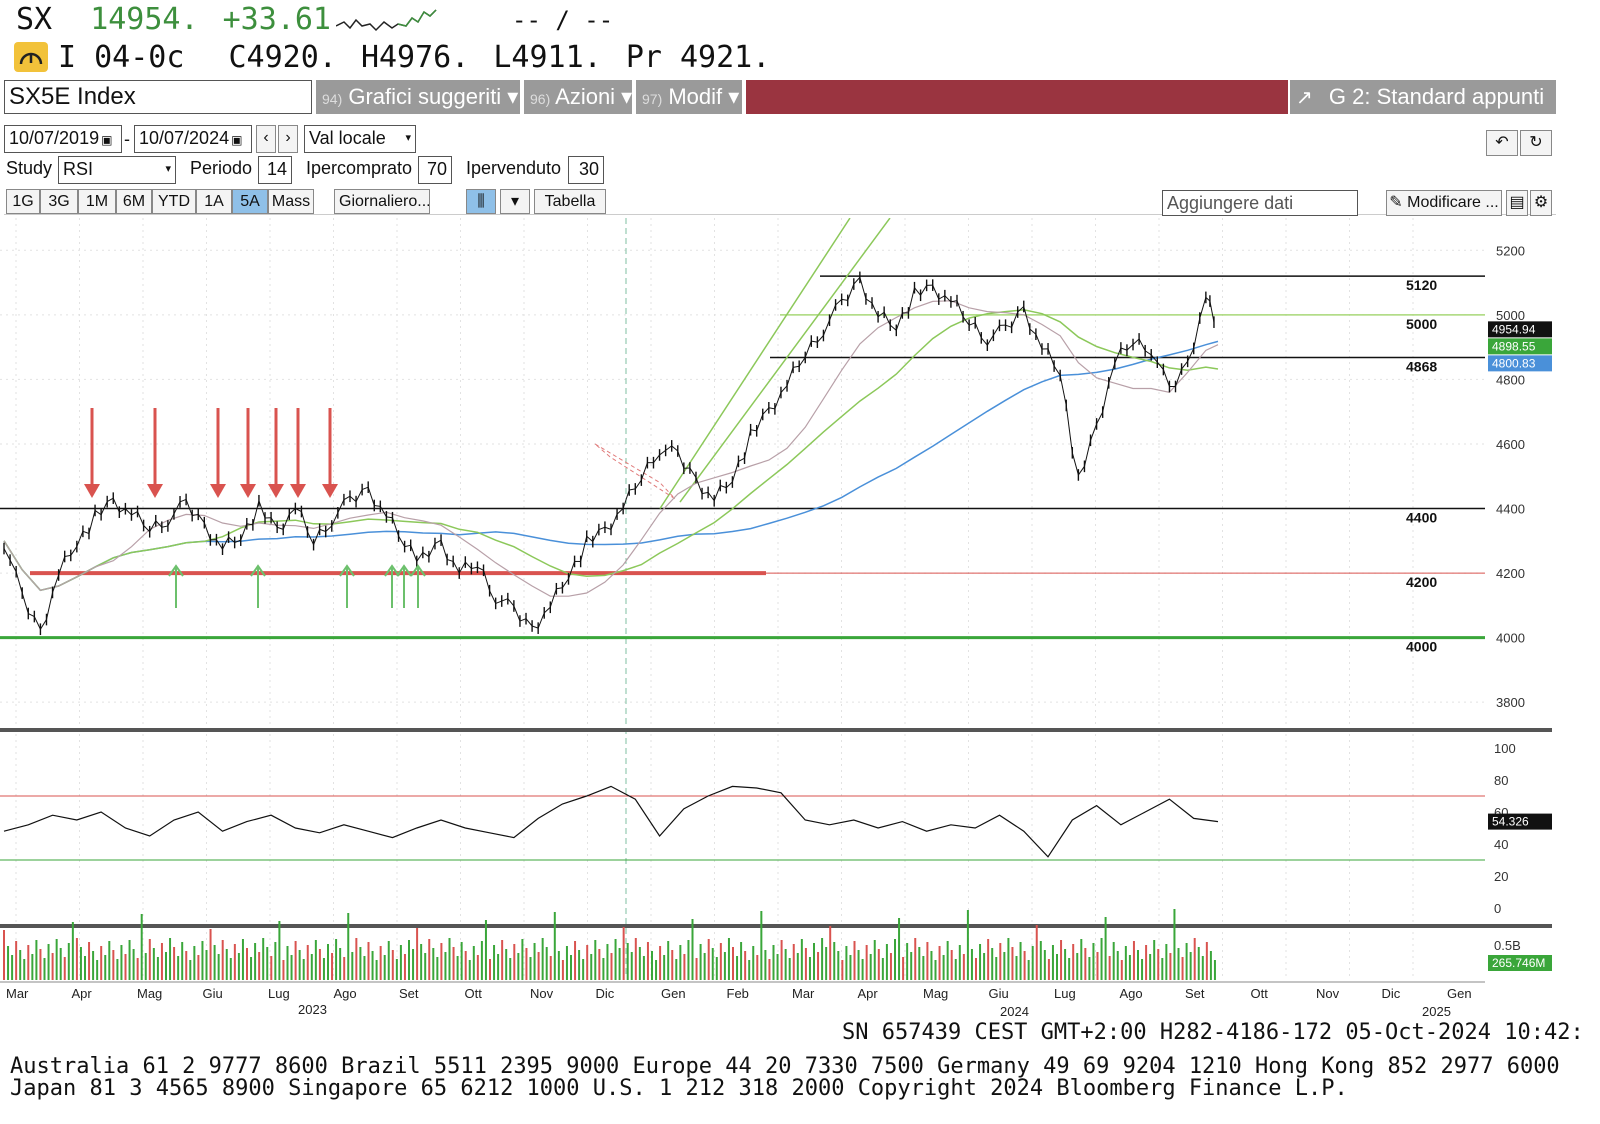 Image resolution: width=1600 pixels, height=1124 pixels. What do you see at coordinates (63, 139) in the screenshot?
I see `start-date-input: 10/07/2019 ▣` at bounding box center [63, 139].